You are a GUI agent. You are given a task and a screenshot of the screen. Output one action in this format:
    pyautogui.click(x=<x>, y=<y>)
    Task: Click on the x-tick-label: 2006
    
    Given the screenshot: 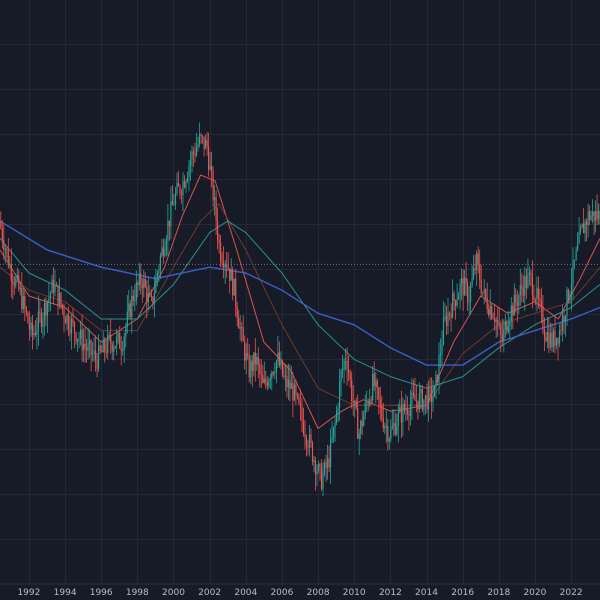 What is the action you would take?
    pyautogui.click(x=281, y=593)
    